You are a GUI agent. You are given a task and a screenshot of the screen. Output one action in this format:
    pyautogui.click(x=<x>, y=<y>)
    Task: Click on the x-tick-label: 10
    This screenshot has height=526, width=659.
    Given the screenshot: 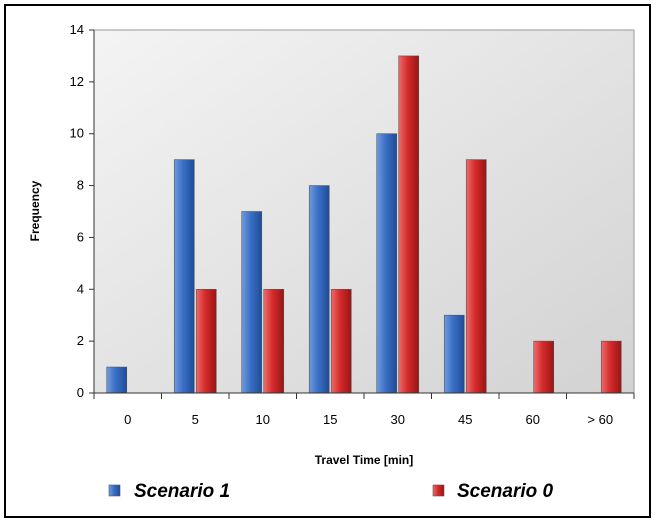 What is the action you would take?
    pyautogui.click(x=263, y=419)
    